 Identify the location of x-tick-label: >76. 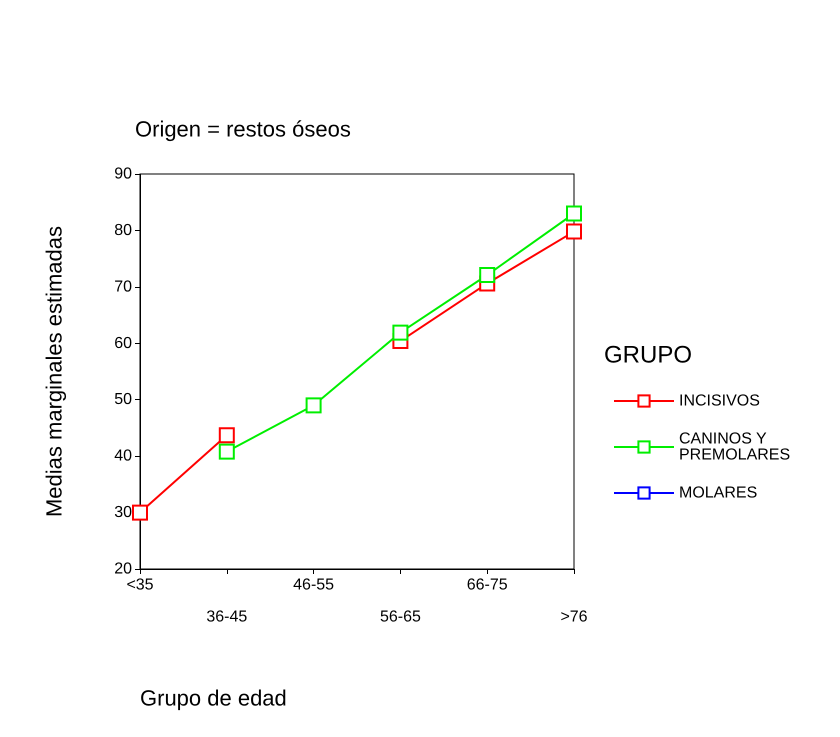
(574, 617).